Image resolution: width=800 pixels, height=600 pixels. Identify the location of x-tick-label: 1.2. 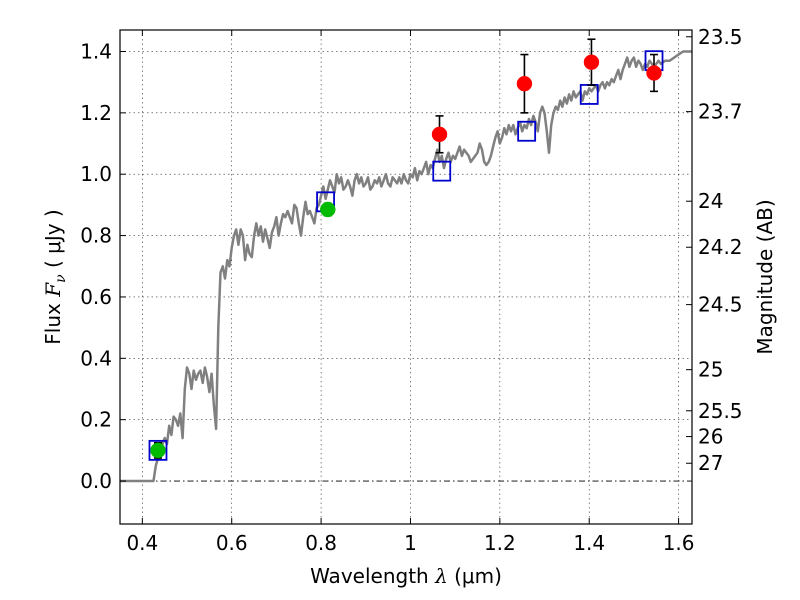
(500, 543).